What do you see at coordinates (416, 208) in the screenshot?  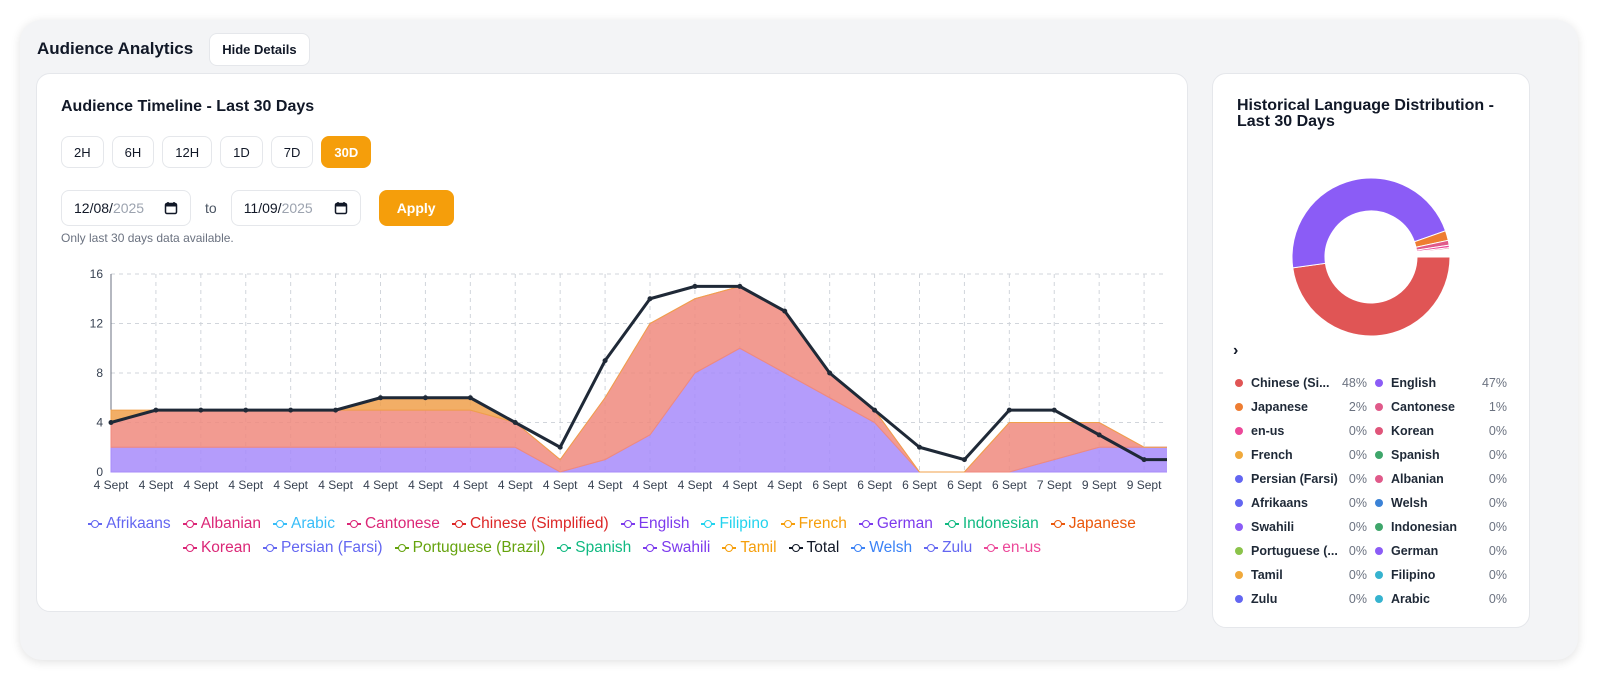 I see `apply-button: Apply` at bounding box center [416, 208].